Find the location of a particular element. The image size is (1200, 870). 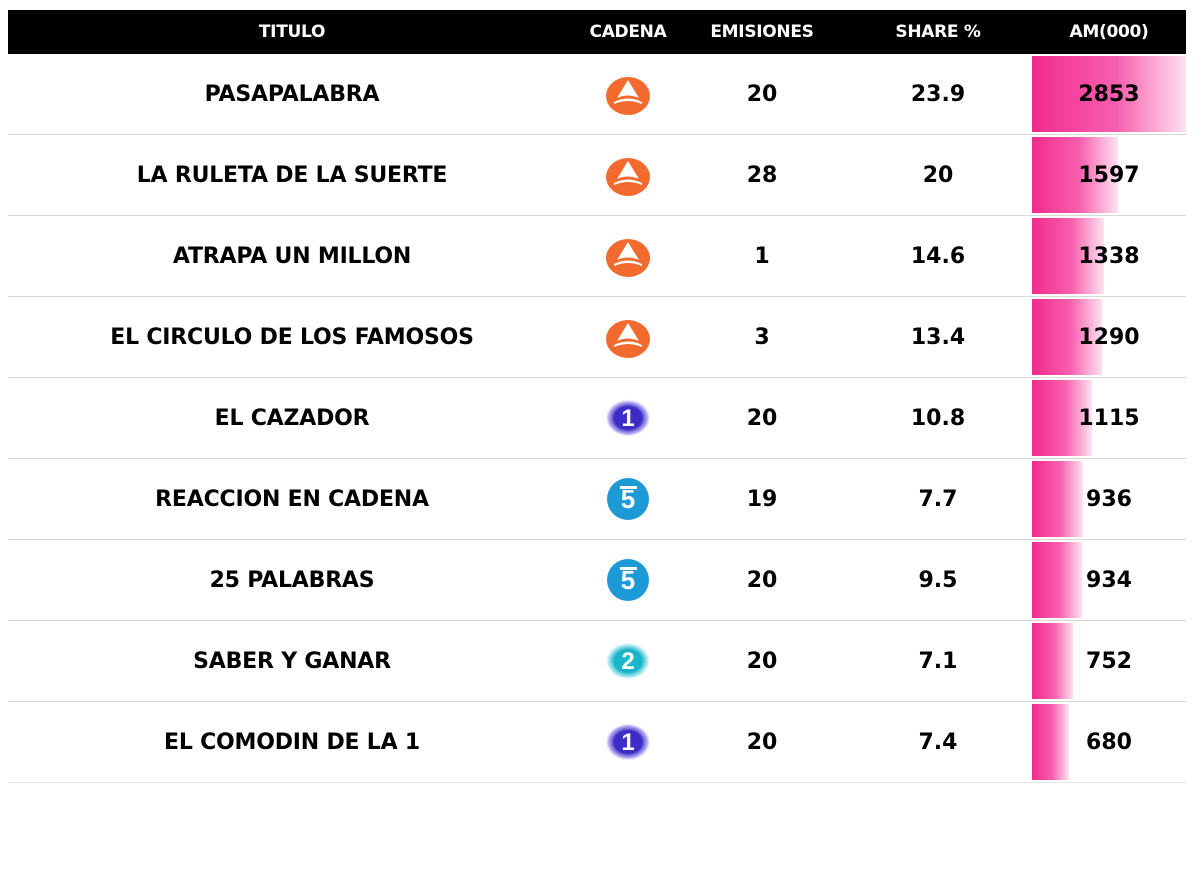

row-cadena: 2 is located at coordinates (628, 661).